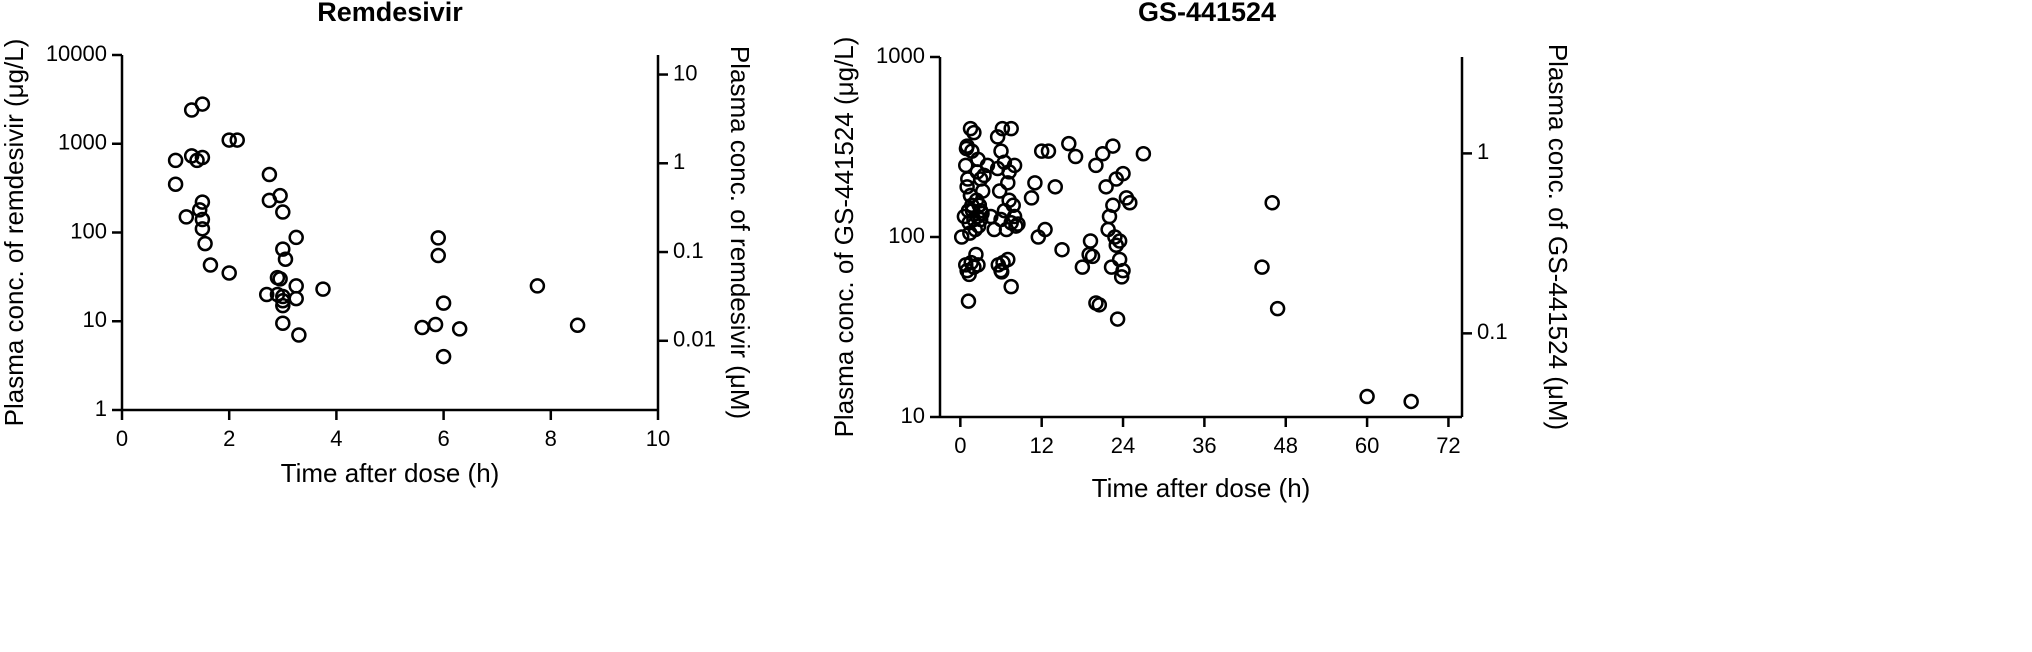 Image resolution: width=2032 pixels, height=652 pixels. What do you see at coordinates (229, 438) in the screenshot?
I see `x-tick-label: 2` at bounding box center [229, 438].